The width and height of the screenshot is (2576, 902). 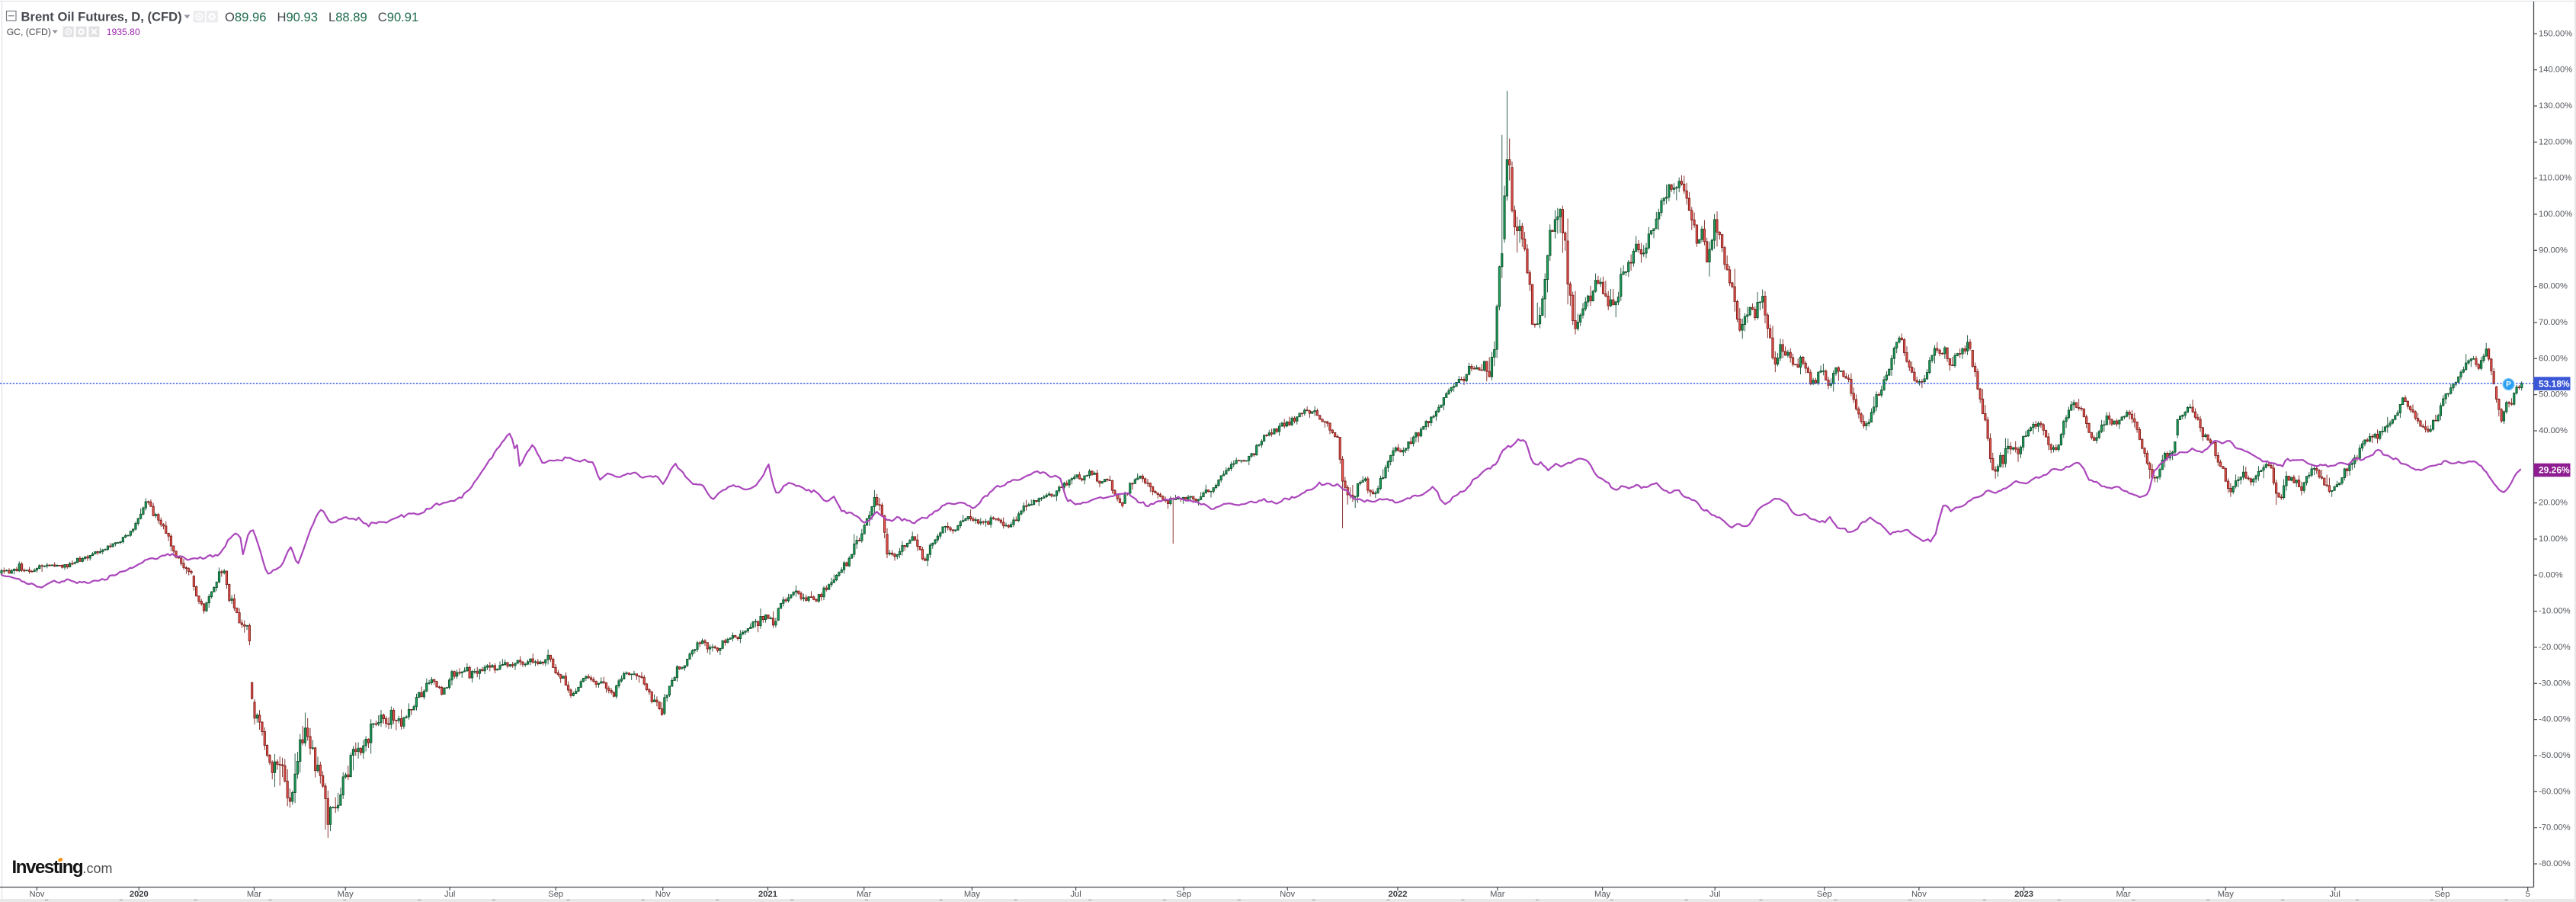 What do you see at coordinates (2553, 430) in the screenshot?
I see `svg-text: 40.00%` at bounding box center [2553, 430].